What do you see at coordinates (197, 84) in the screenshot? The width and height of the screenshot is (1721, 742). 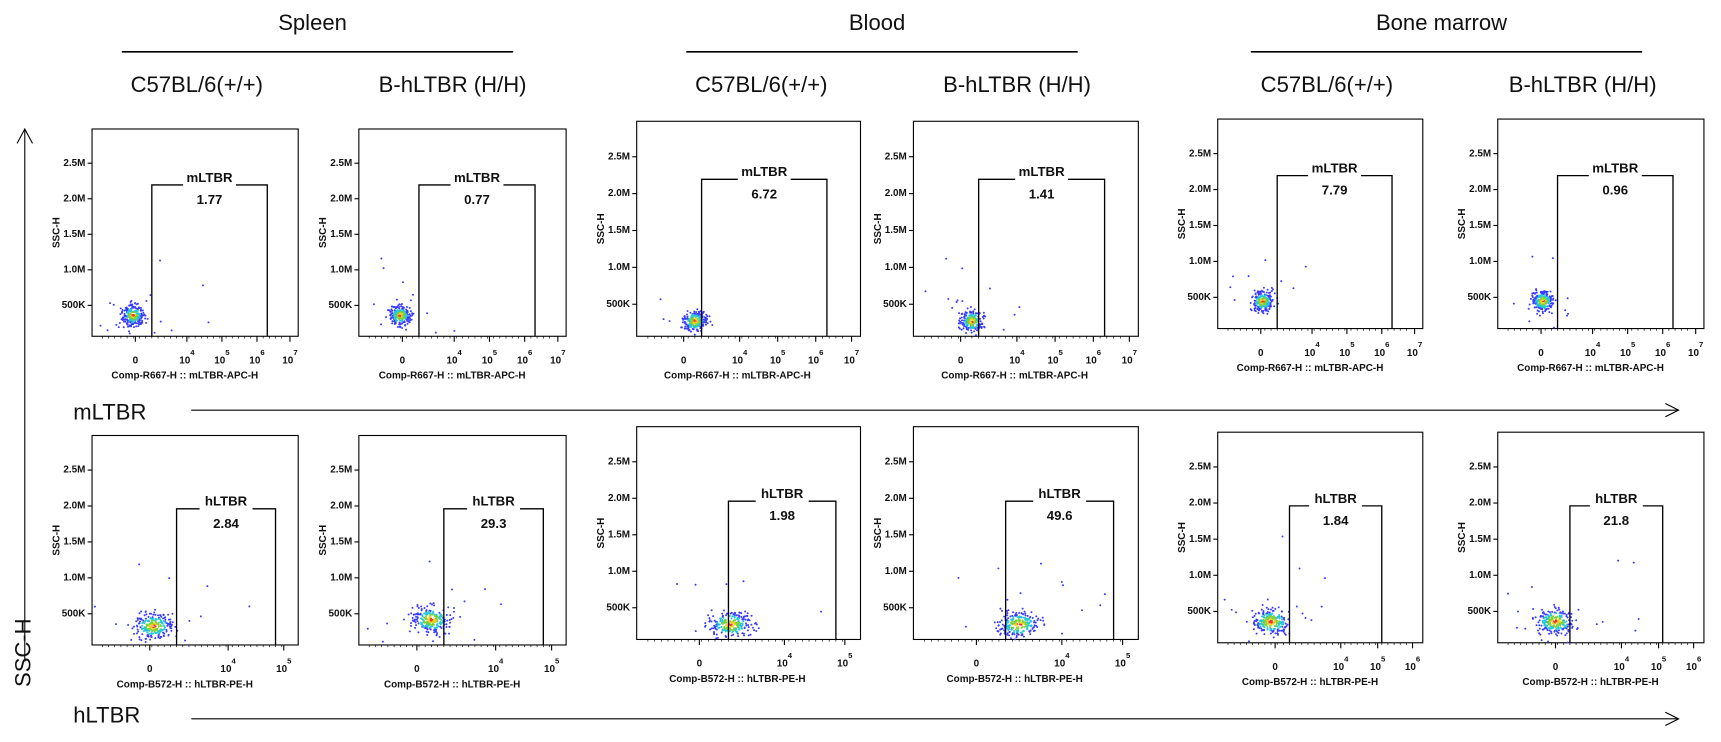 I see `strain-label: C57BL/6(+/+)` at bounding box center [197, 84].